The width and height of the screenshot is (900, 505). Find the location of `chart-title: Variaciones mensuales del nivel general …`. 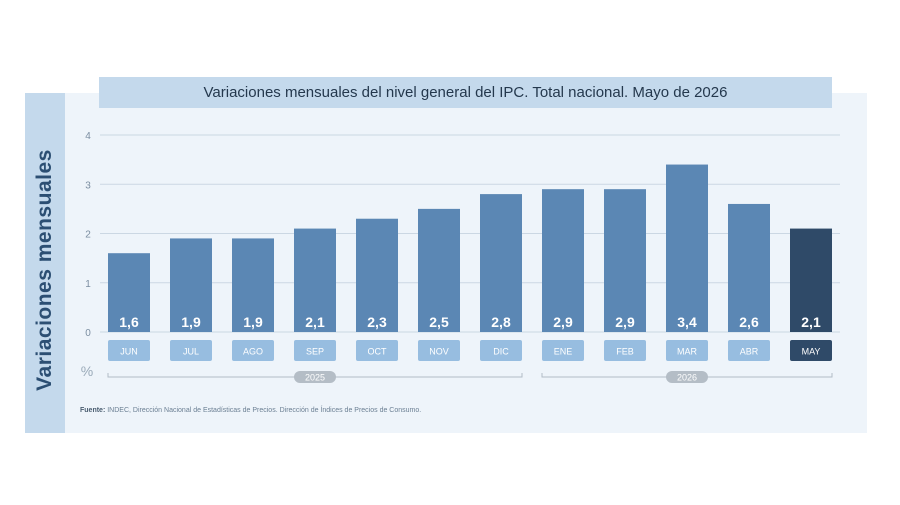

chart-title: Variaciones mensuales del nivel general … is located at coordinates (465, 92).